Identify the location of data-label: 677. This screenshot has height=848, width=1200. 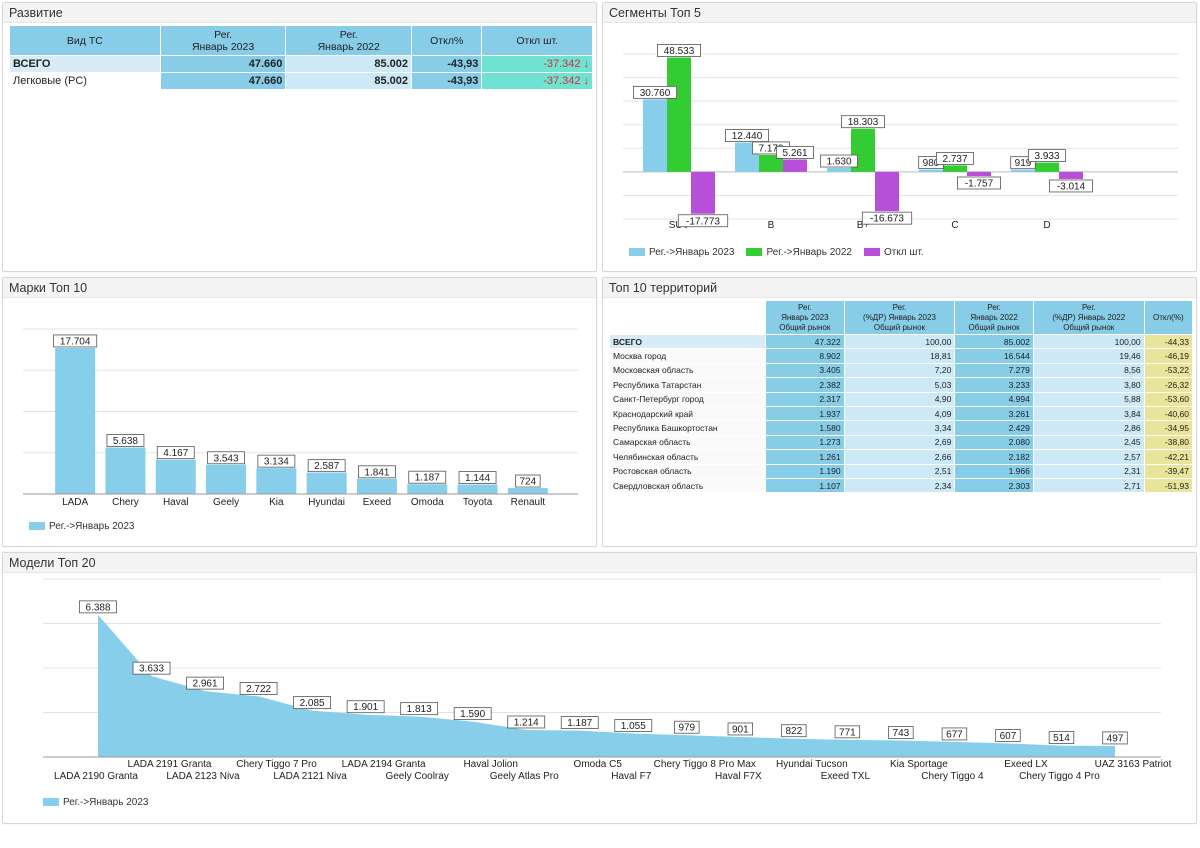
(954, 734).